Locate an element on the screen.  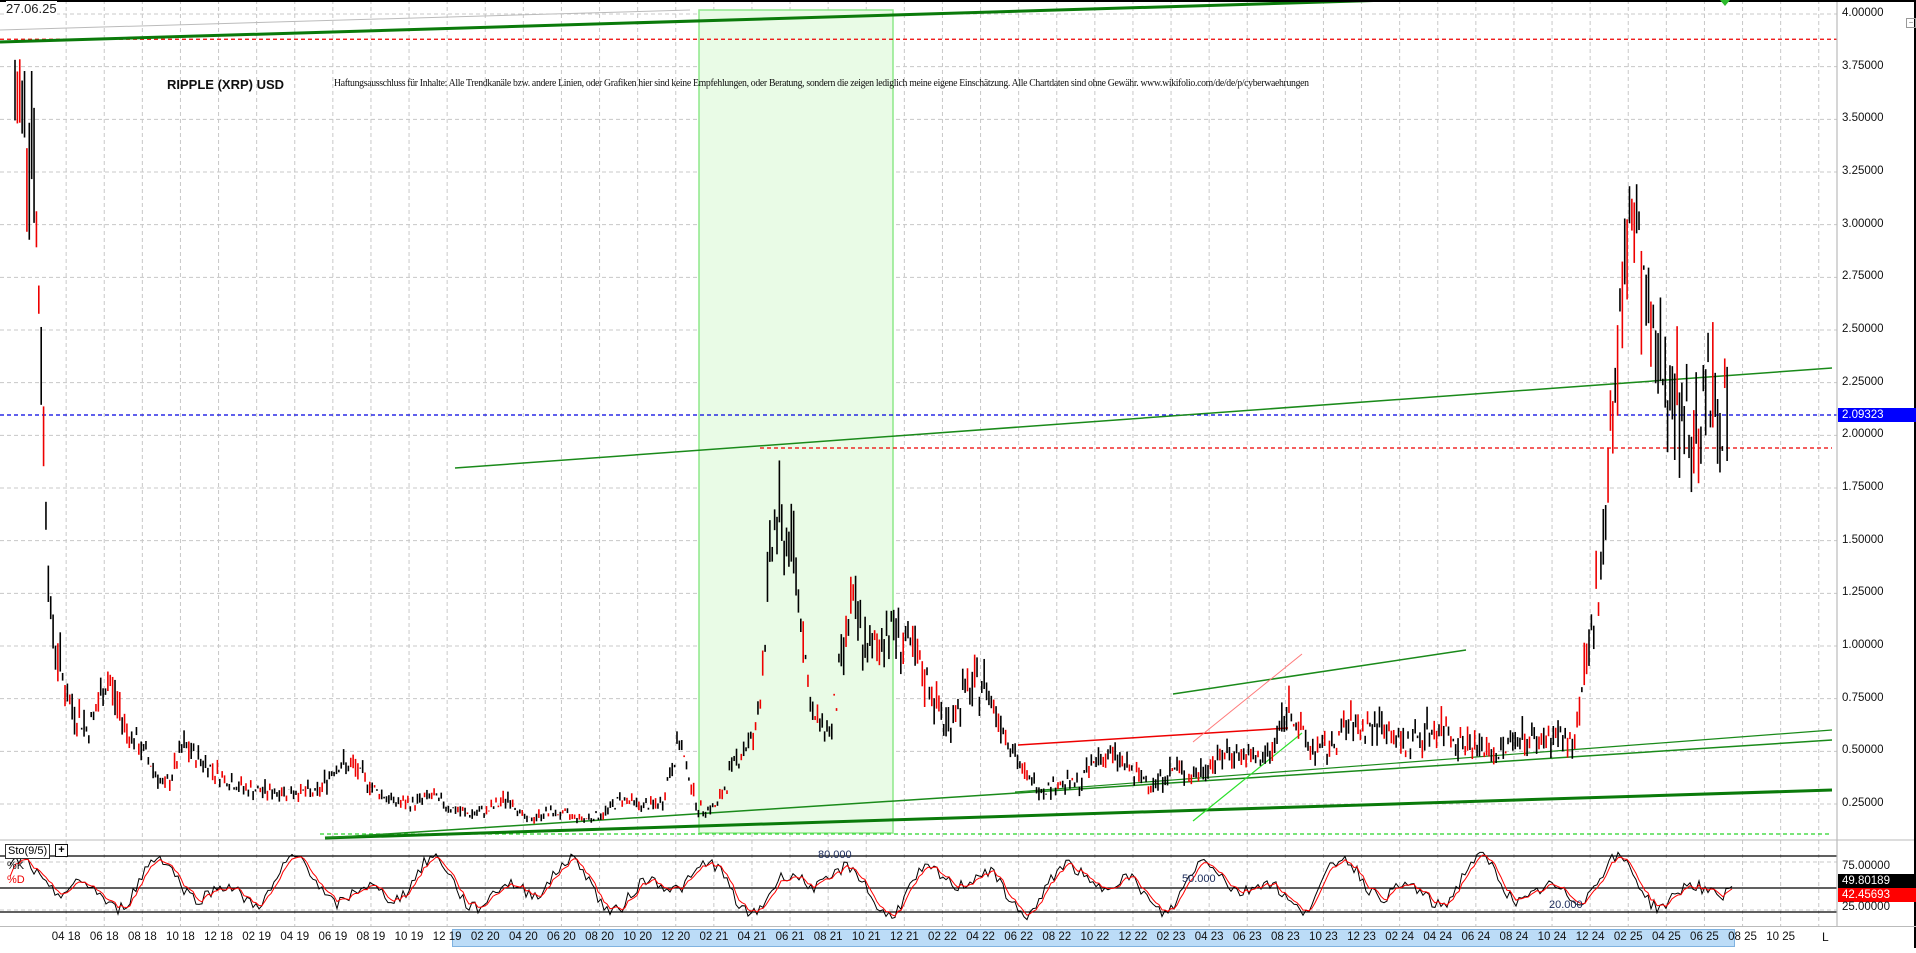
time-tick: 08 23 is located at coordinates (1285, 937).